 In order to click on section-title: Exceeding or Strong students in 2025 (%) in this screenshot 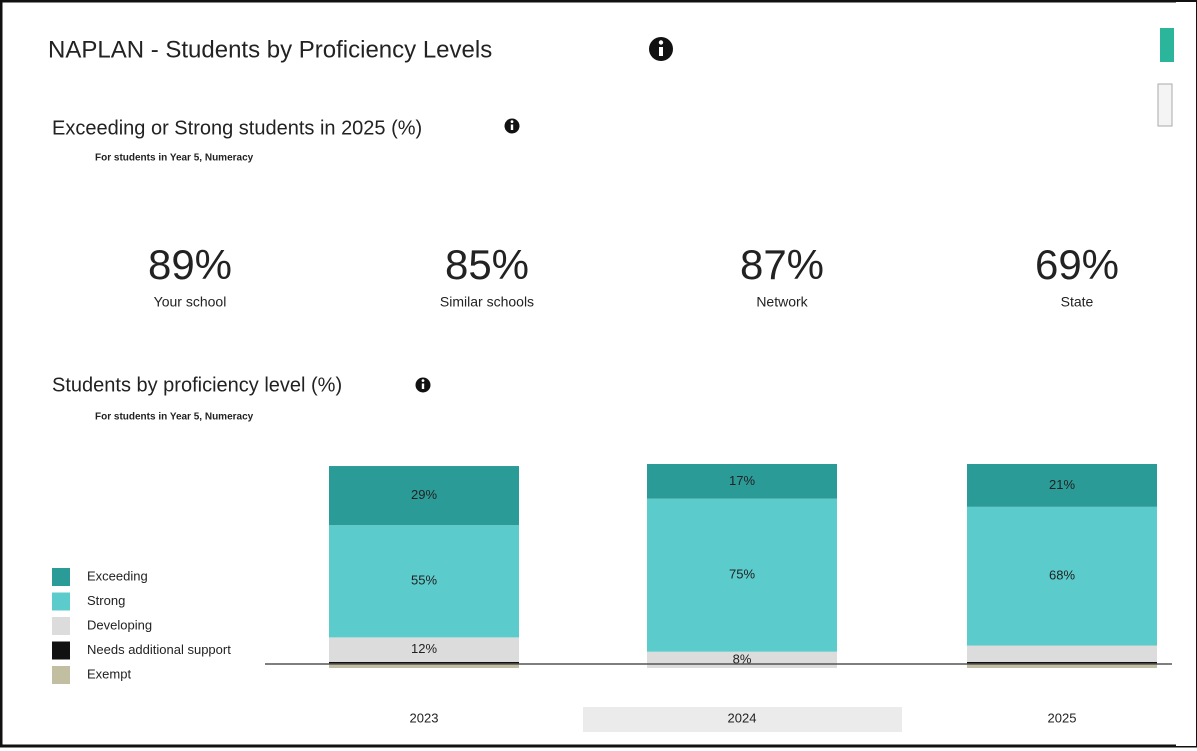, I will do `click(237, 128)`.